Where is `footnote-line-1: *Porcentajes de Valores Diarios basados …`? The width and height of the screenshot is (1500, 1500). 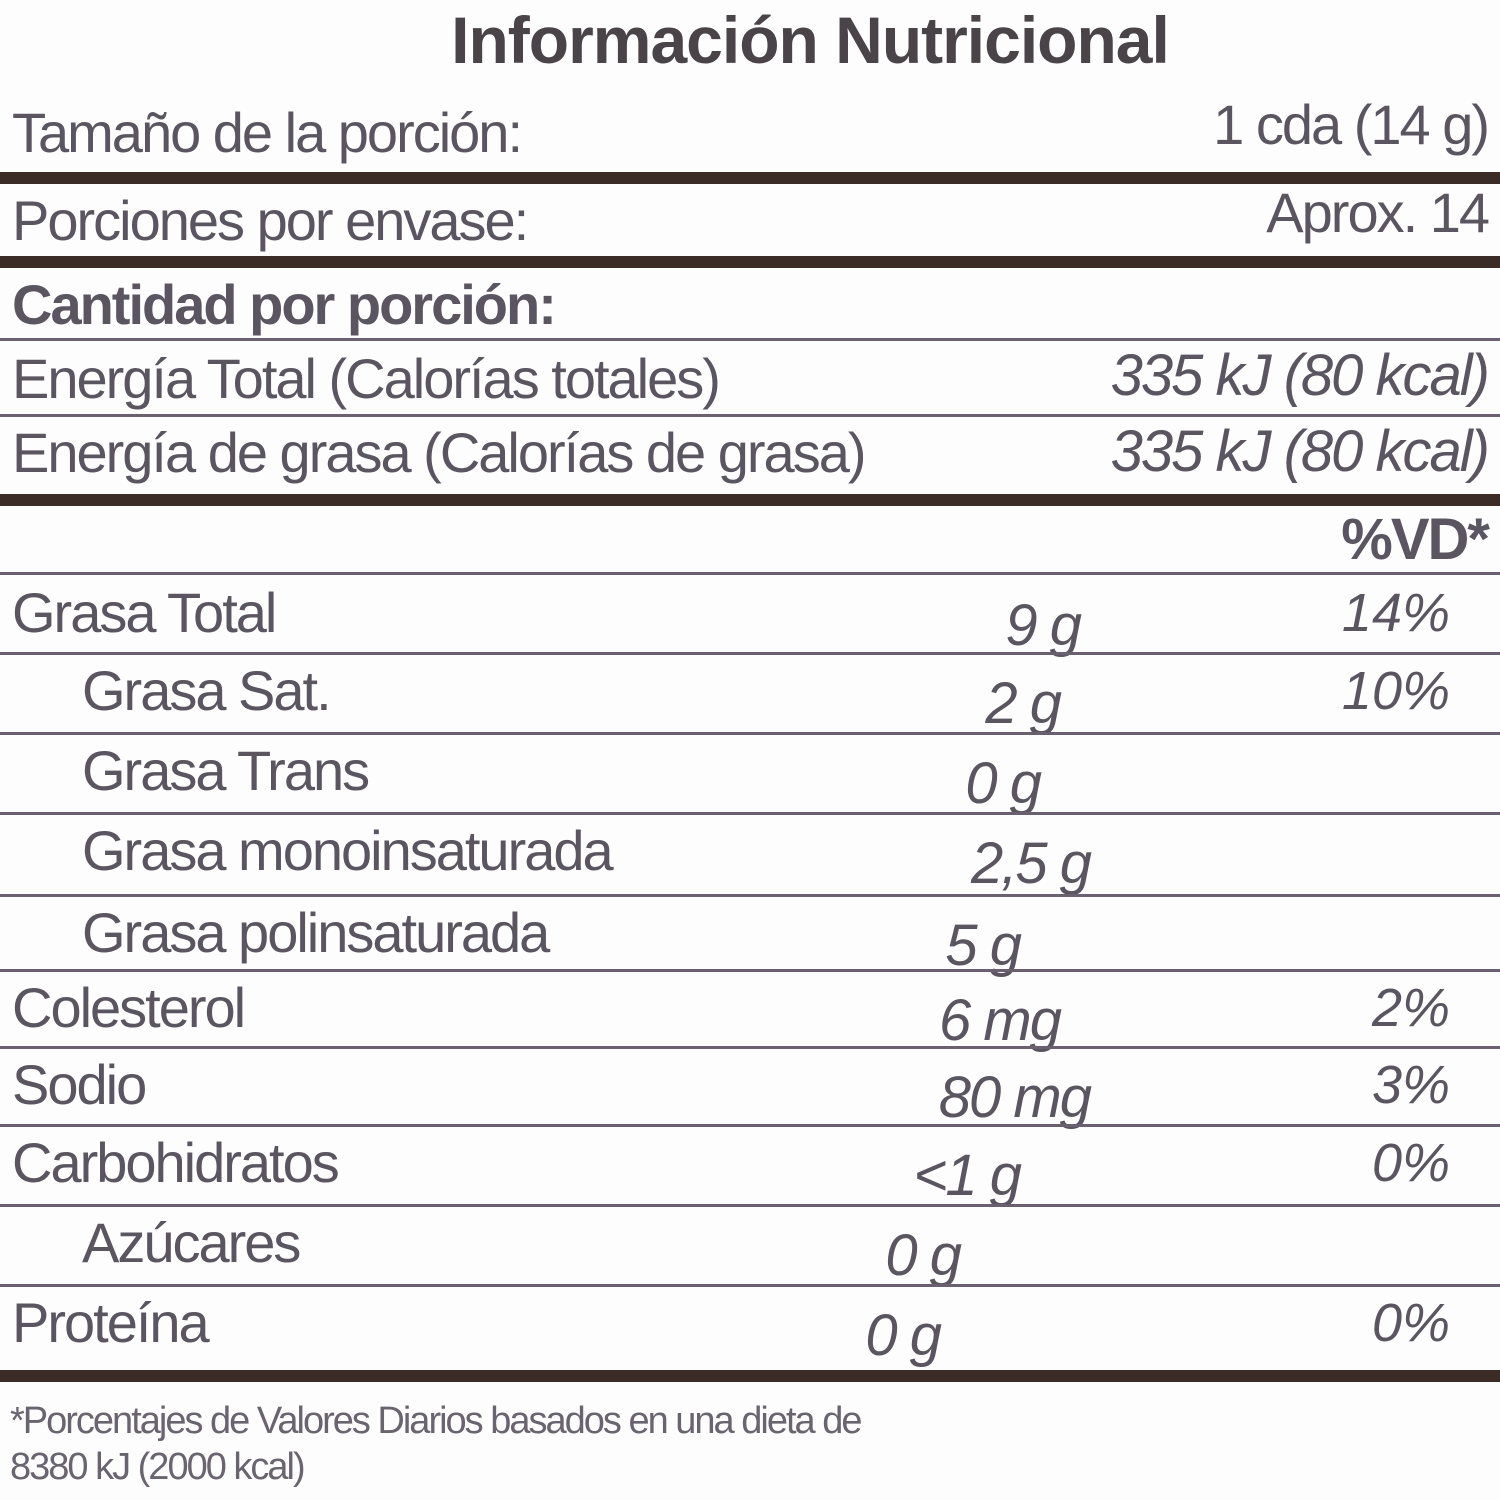
footnote-line-1: *Porcentajes de Valores Diarios basados … is located at coordinates (436, 1421).